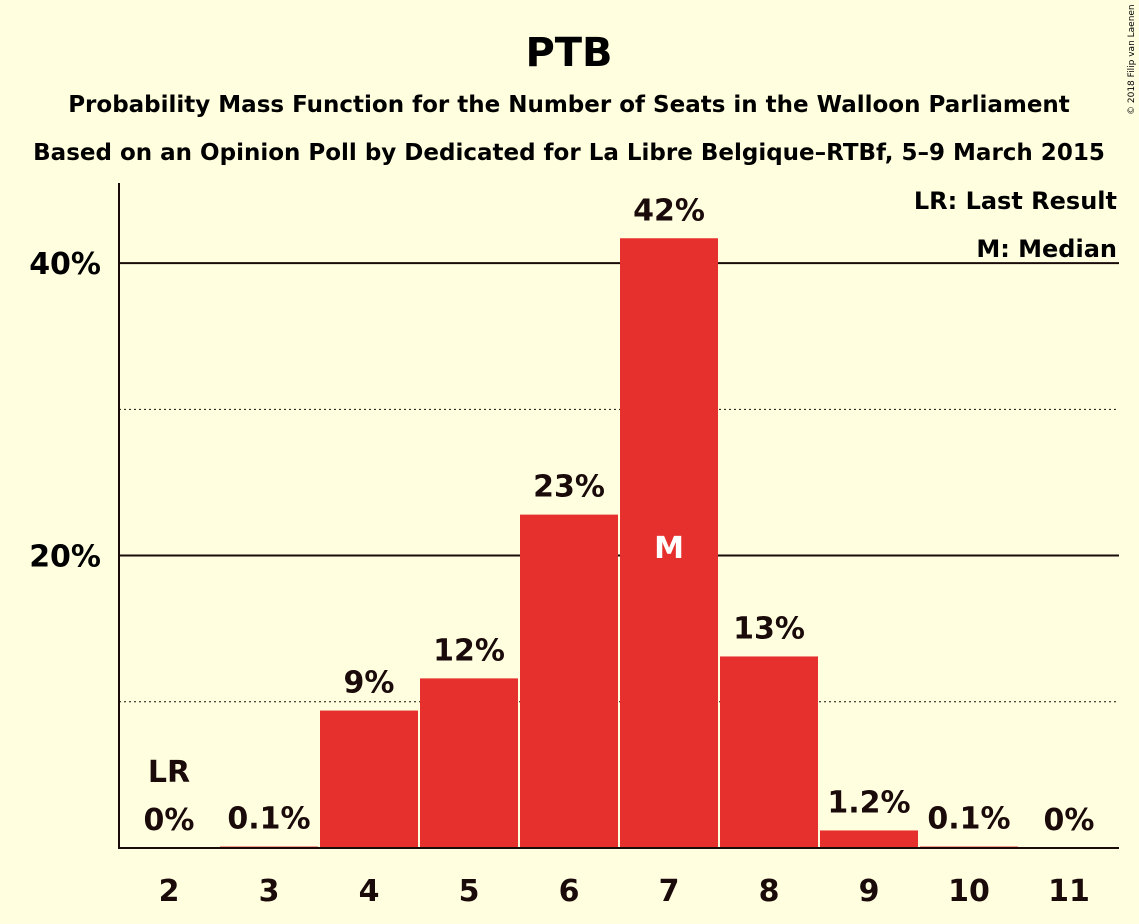  I want to click on copyright-text: © 2018 Filip van Laenen, so click(1132, 59).